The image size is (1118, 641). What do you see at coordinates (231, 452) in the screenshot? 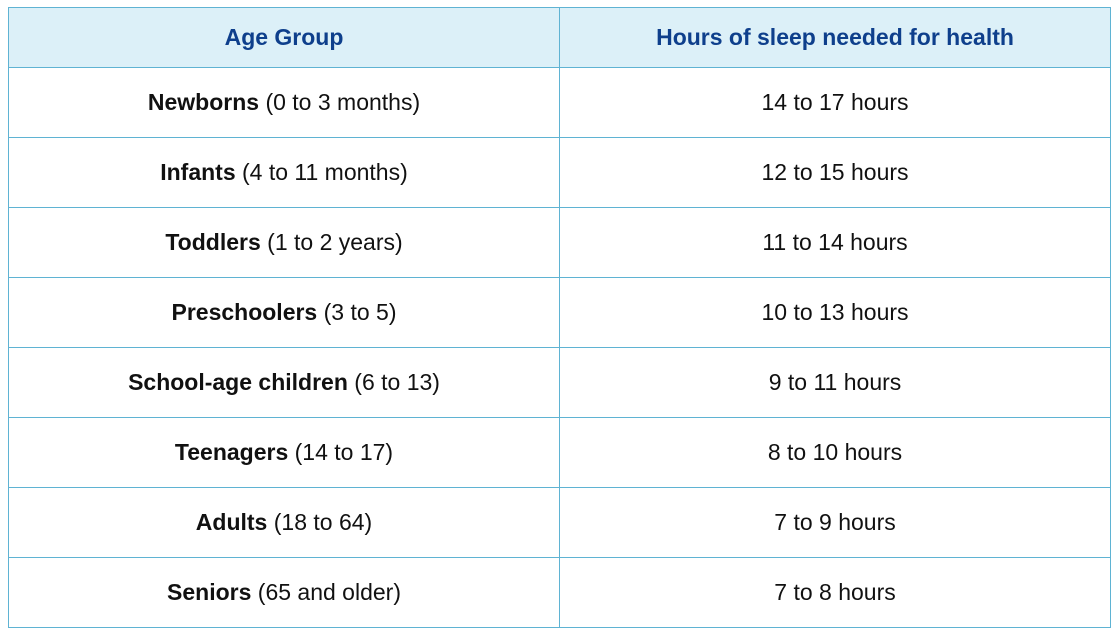
I see `age-group-name: Teenagers` at bounding box center [231, 452].